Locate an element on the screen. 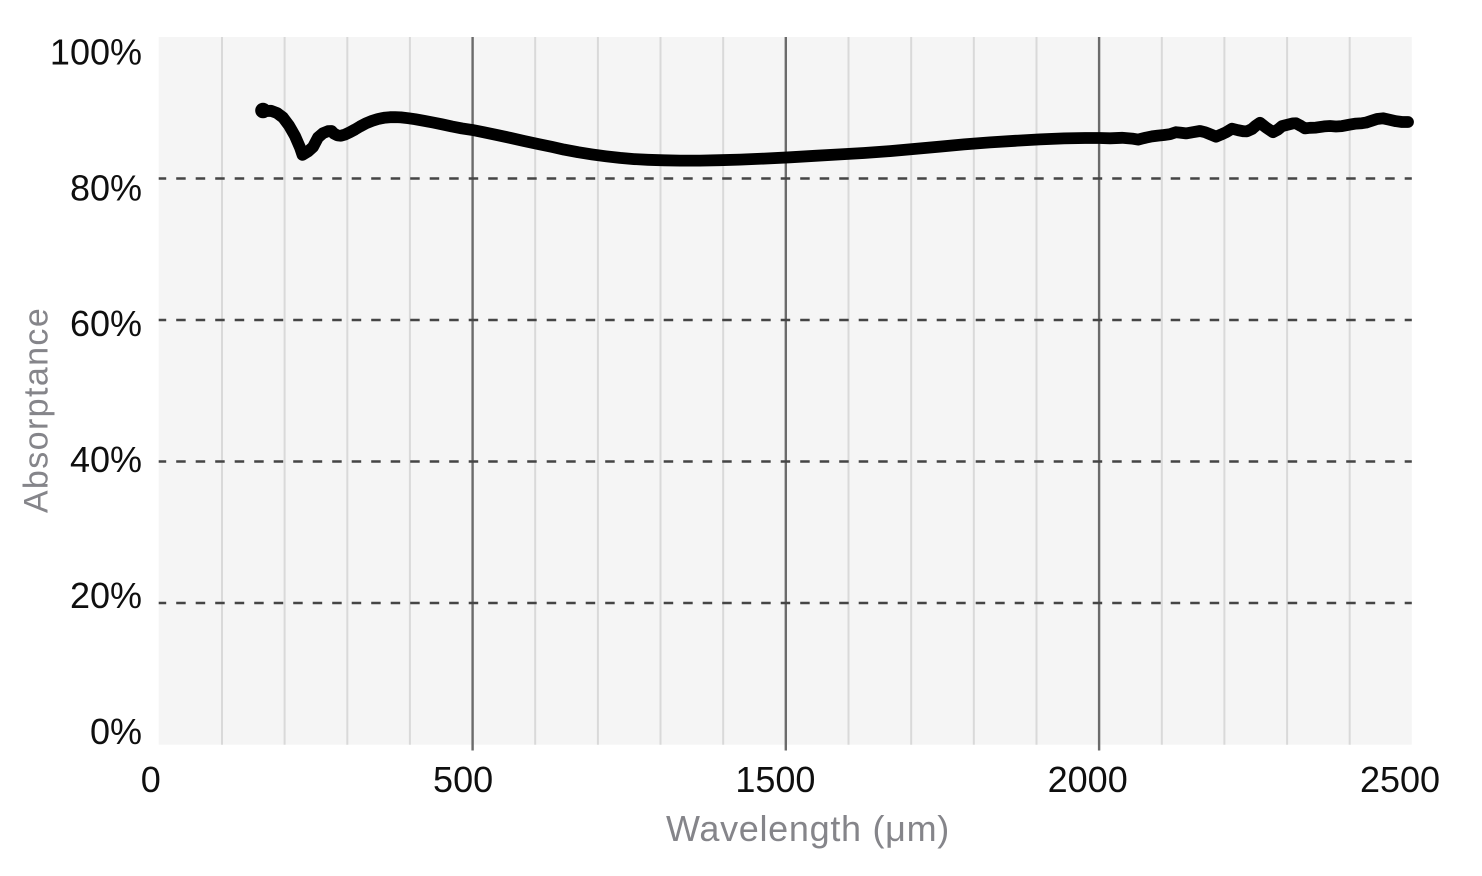 The height and width of the screenshot is (876, 1482). svg-text: 1500 is located at coordinates (775, 779).